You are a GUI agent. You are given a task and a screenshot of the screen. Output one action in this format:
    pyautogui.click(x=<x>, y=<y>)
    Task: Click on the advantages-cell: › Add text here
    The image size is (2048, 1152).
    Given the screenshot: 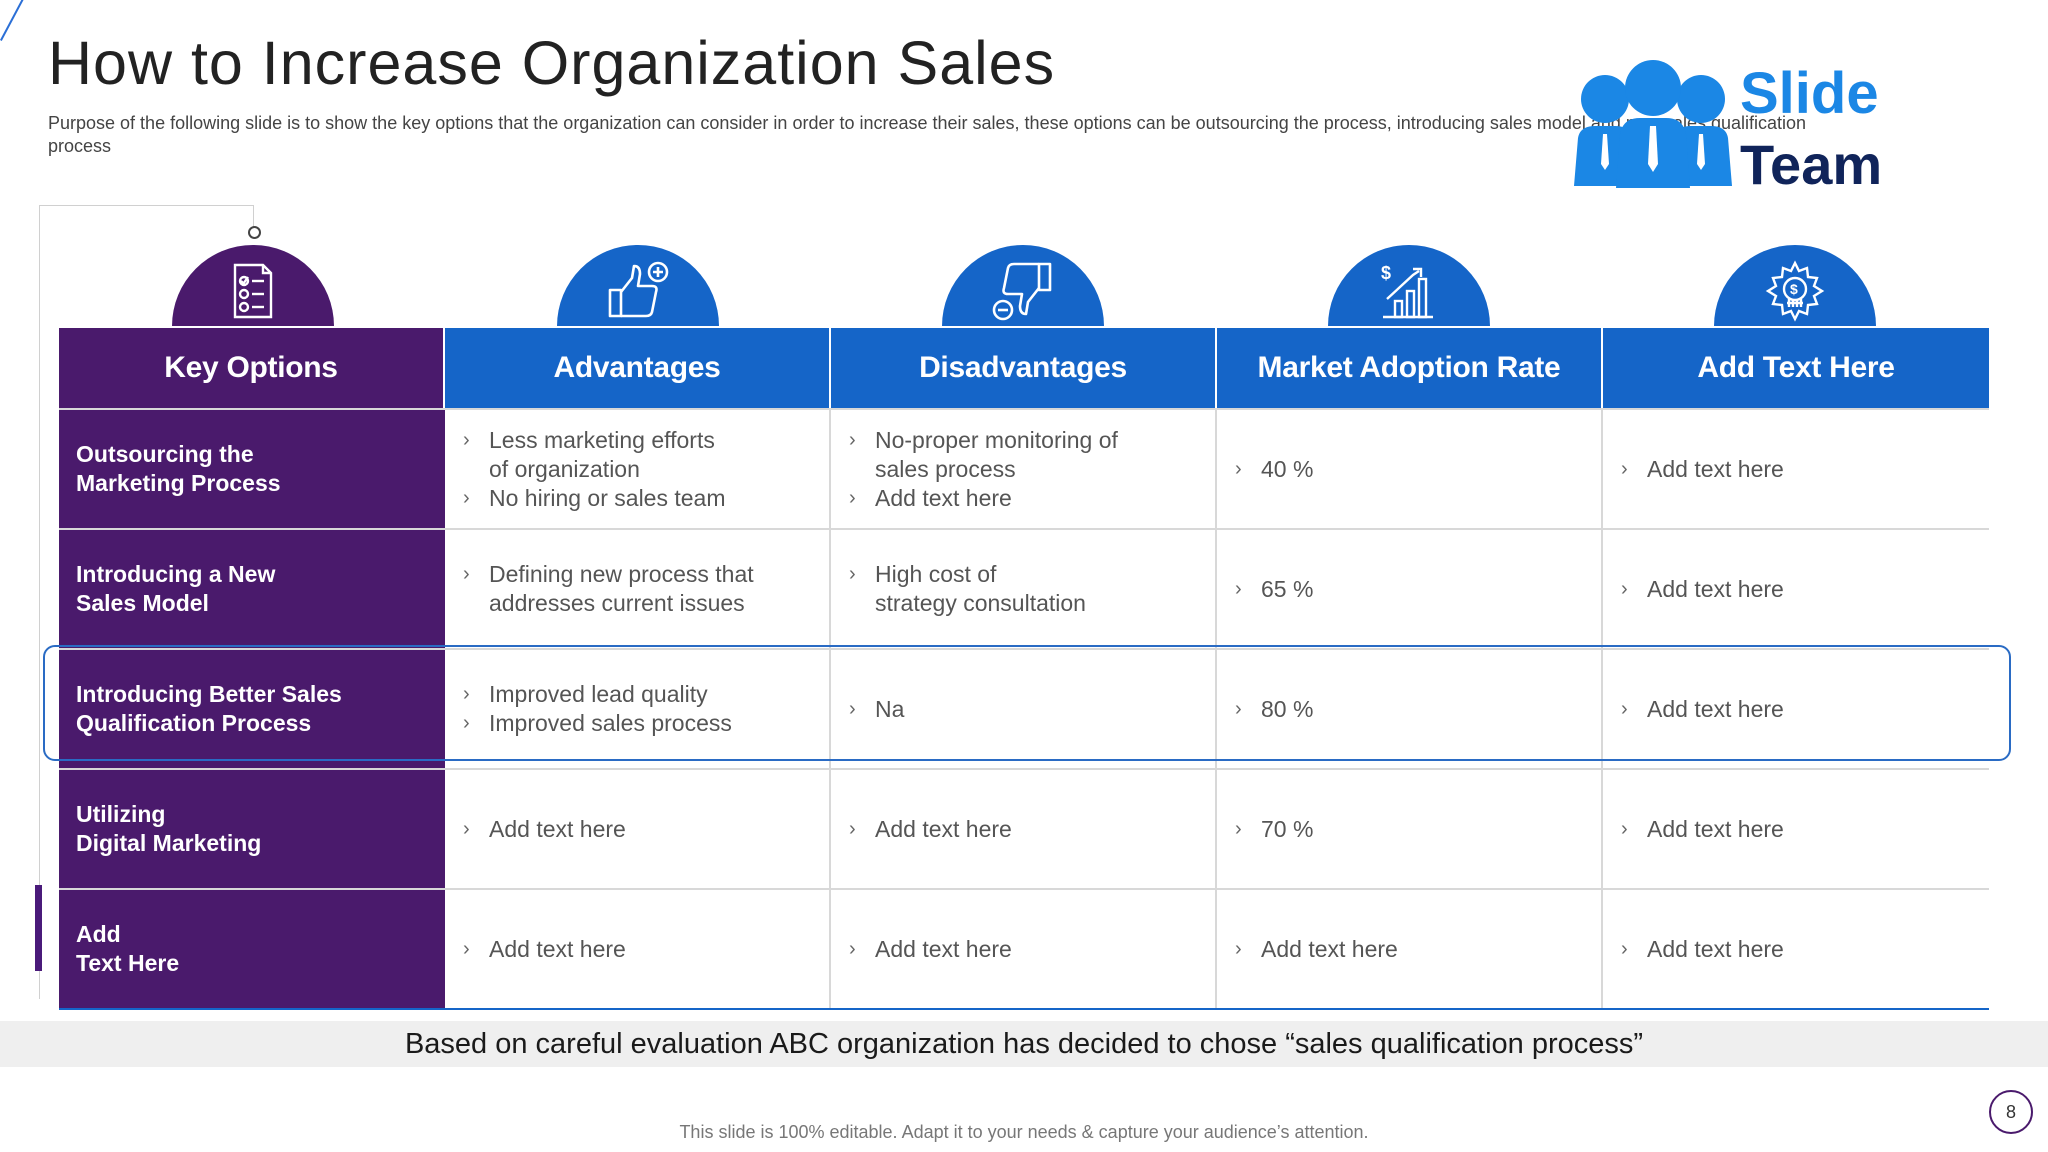 What is the action you would take?
    pyautogui.click(x=638, y=949)
    